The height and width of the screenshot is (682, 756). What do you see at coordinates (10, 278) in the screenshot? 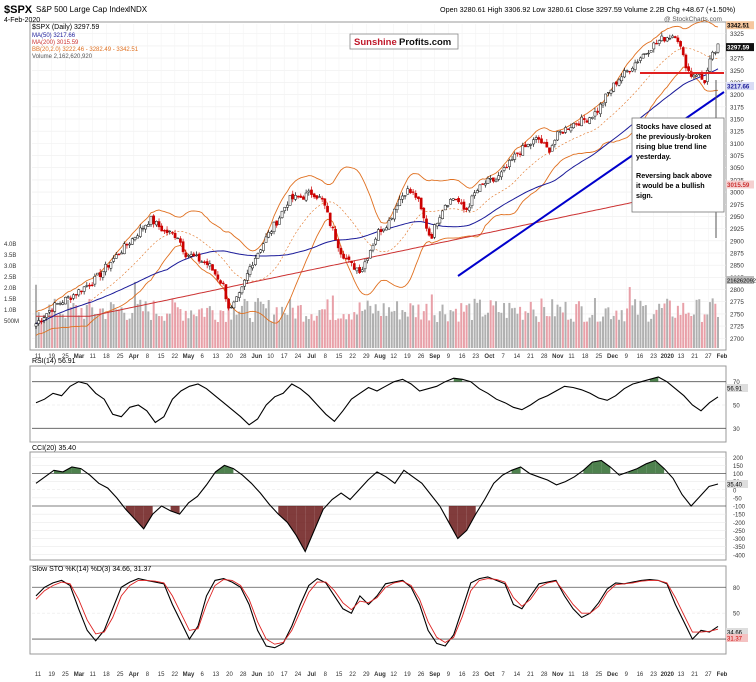
I see `volume-tick-label: 2.5B` at bounding box center [10, 278].